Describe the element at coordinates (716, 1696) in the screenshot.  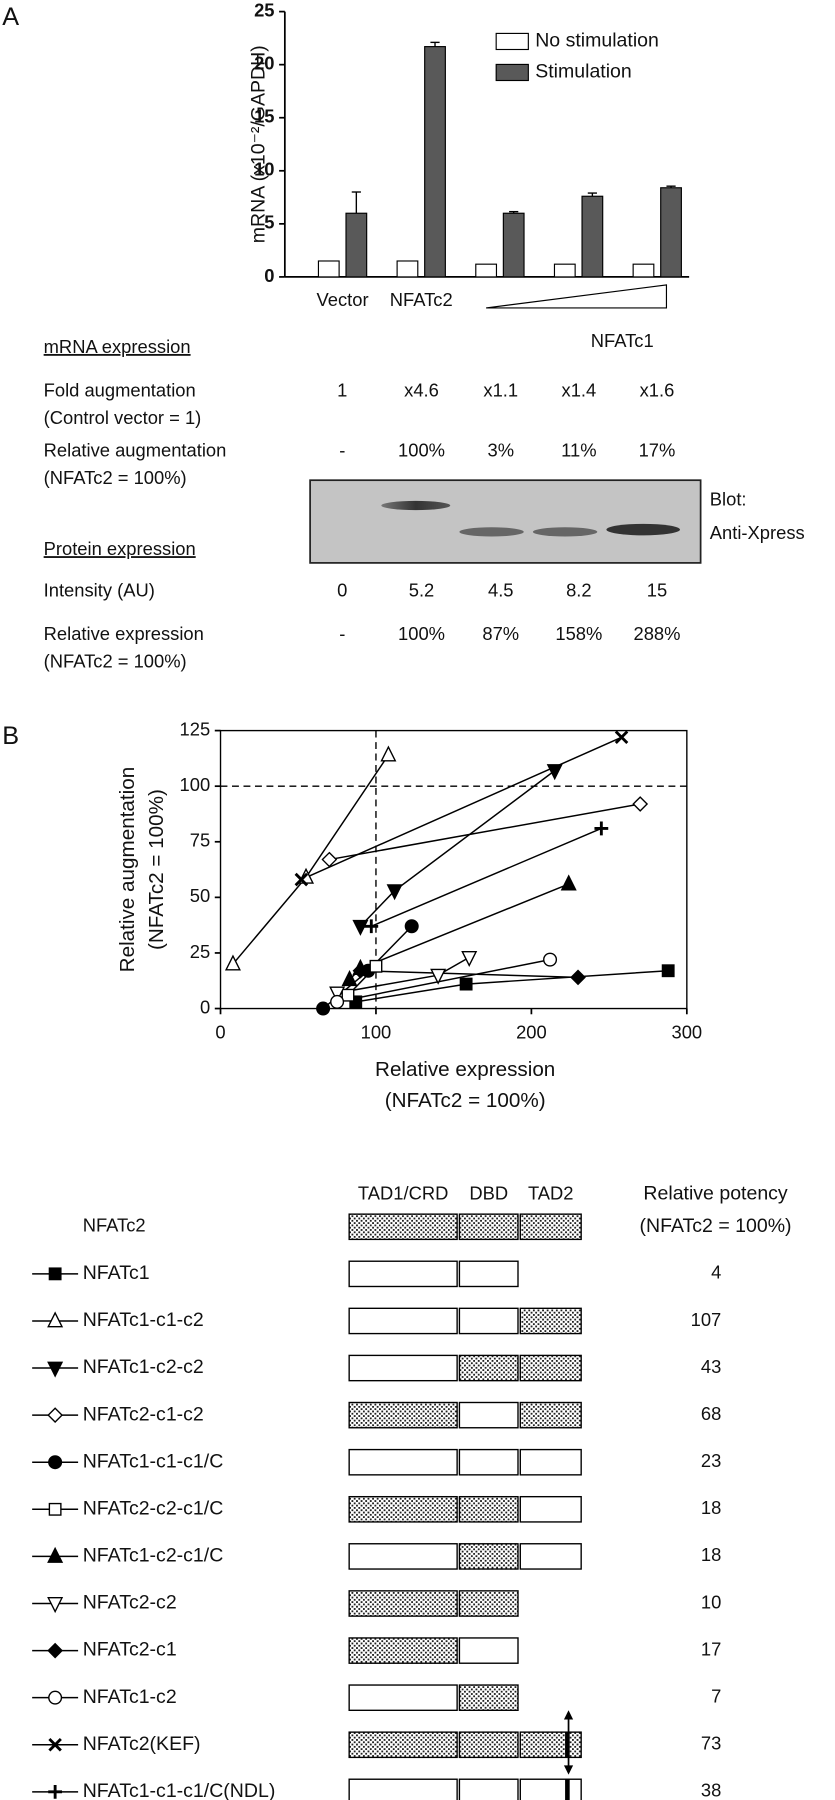
I see `potency-value: 7` at that location.